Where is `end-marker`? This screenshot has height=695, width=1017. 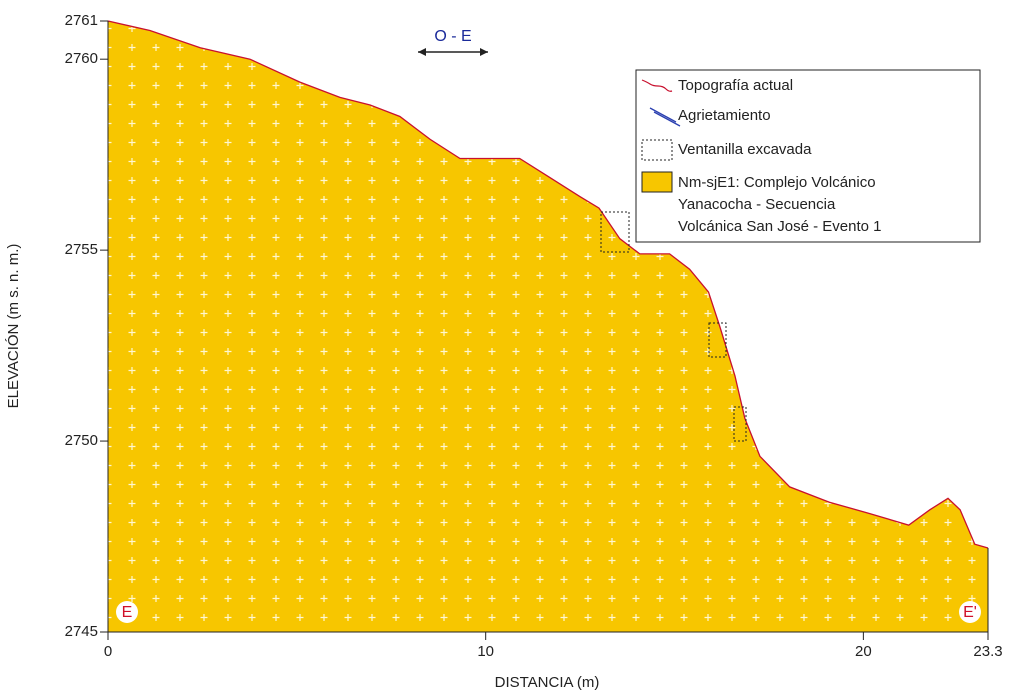
end-marker is located at coordinates (970, 612).